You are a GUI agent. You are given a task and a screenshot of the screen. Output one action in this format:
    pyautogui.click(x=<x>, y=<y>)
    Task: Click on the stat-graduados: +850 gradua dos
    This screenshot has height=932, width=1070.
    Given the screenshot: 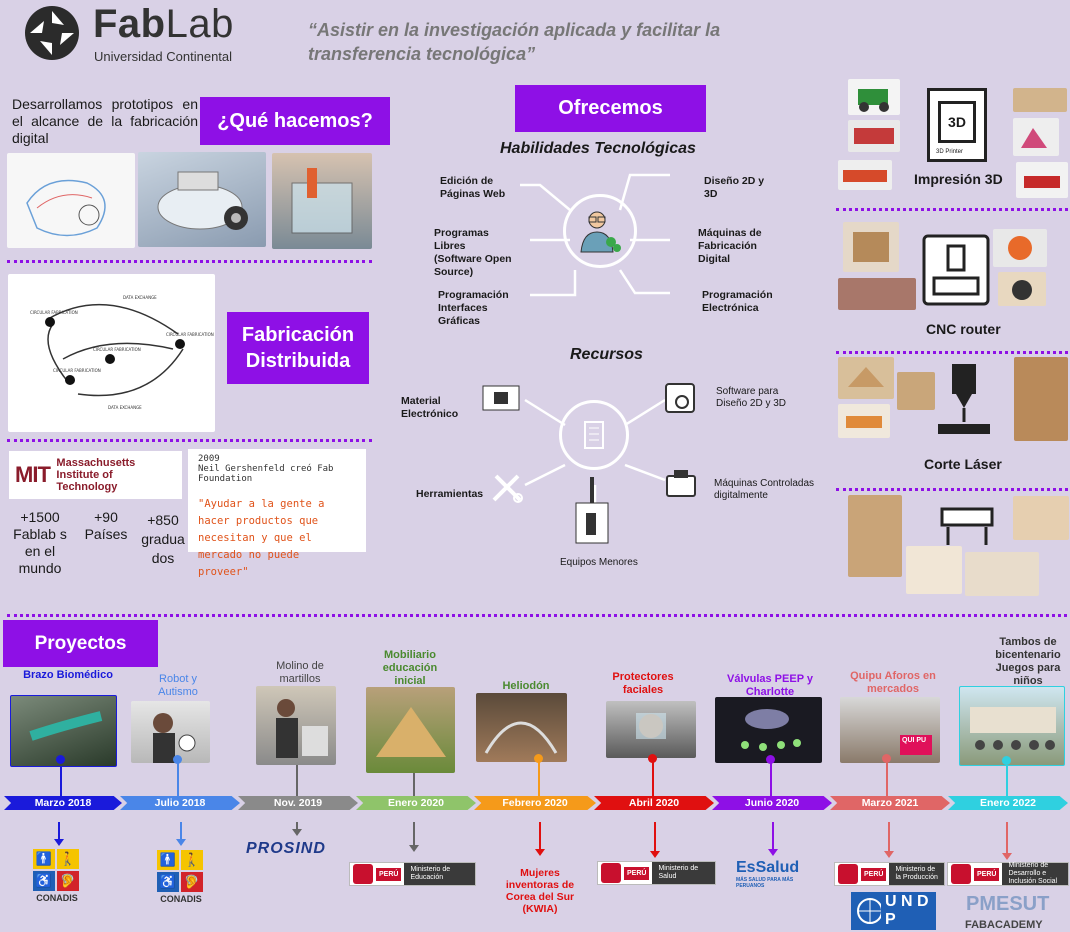 What is the action you would take?
    pyautogui.click(x=163, y=539)
    